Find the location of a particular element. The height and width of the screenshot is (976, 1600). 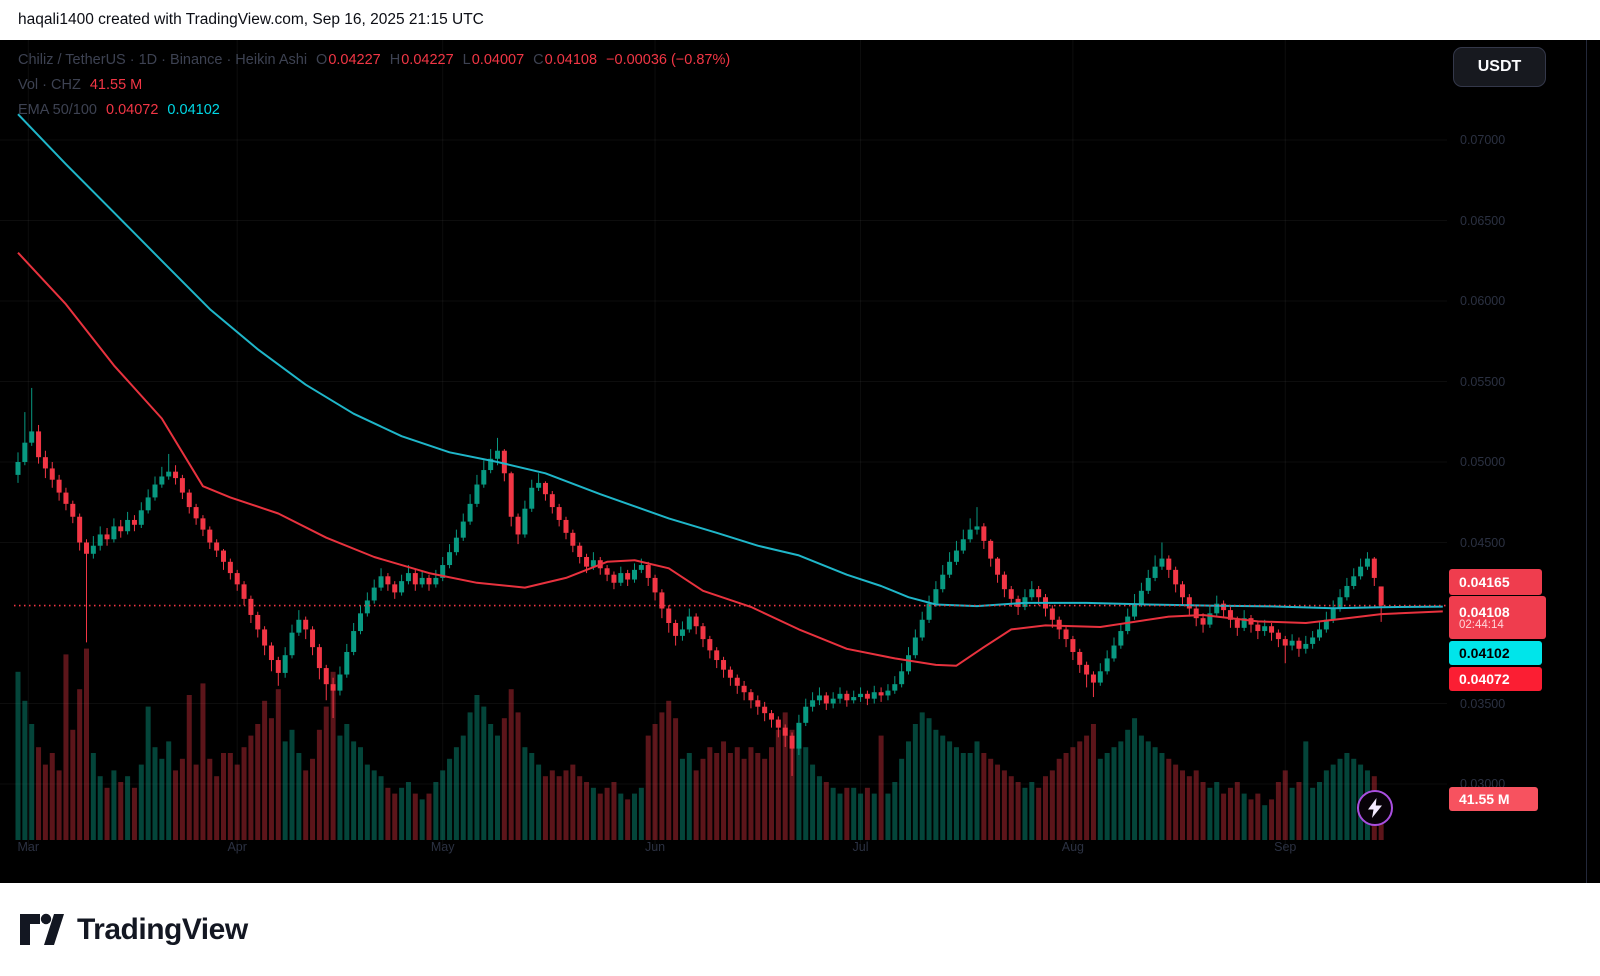

price-tick-label: 0.03500 is located at coordinates (1483, 703).